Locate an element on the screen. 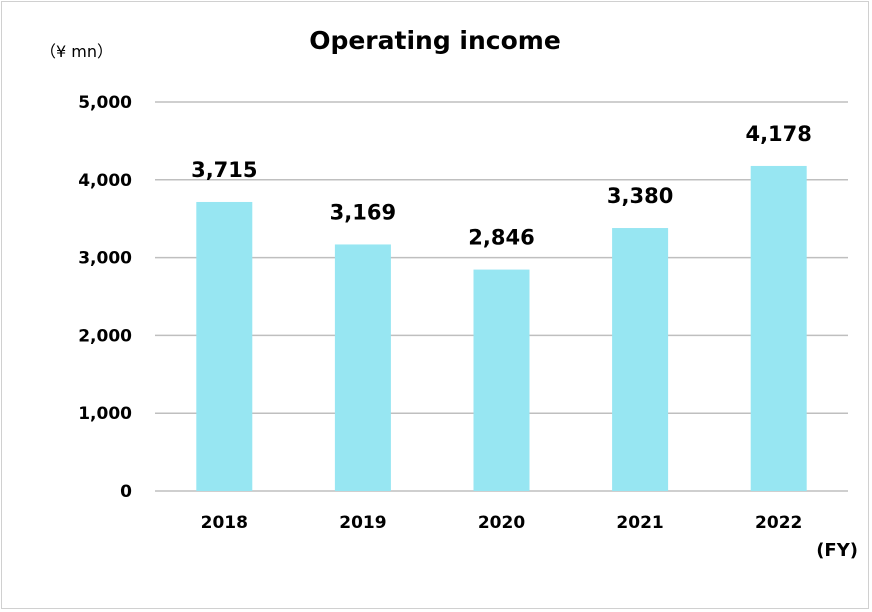  x-tick-label: 2022 is located at coordinates (778, 523).